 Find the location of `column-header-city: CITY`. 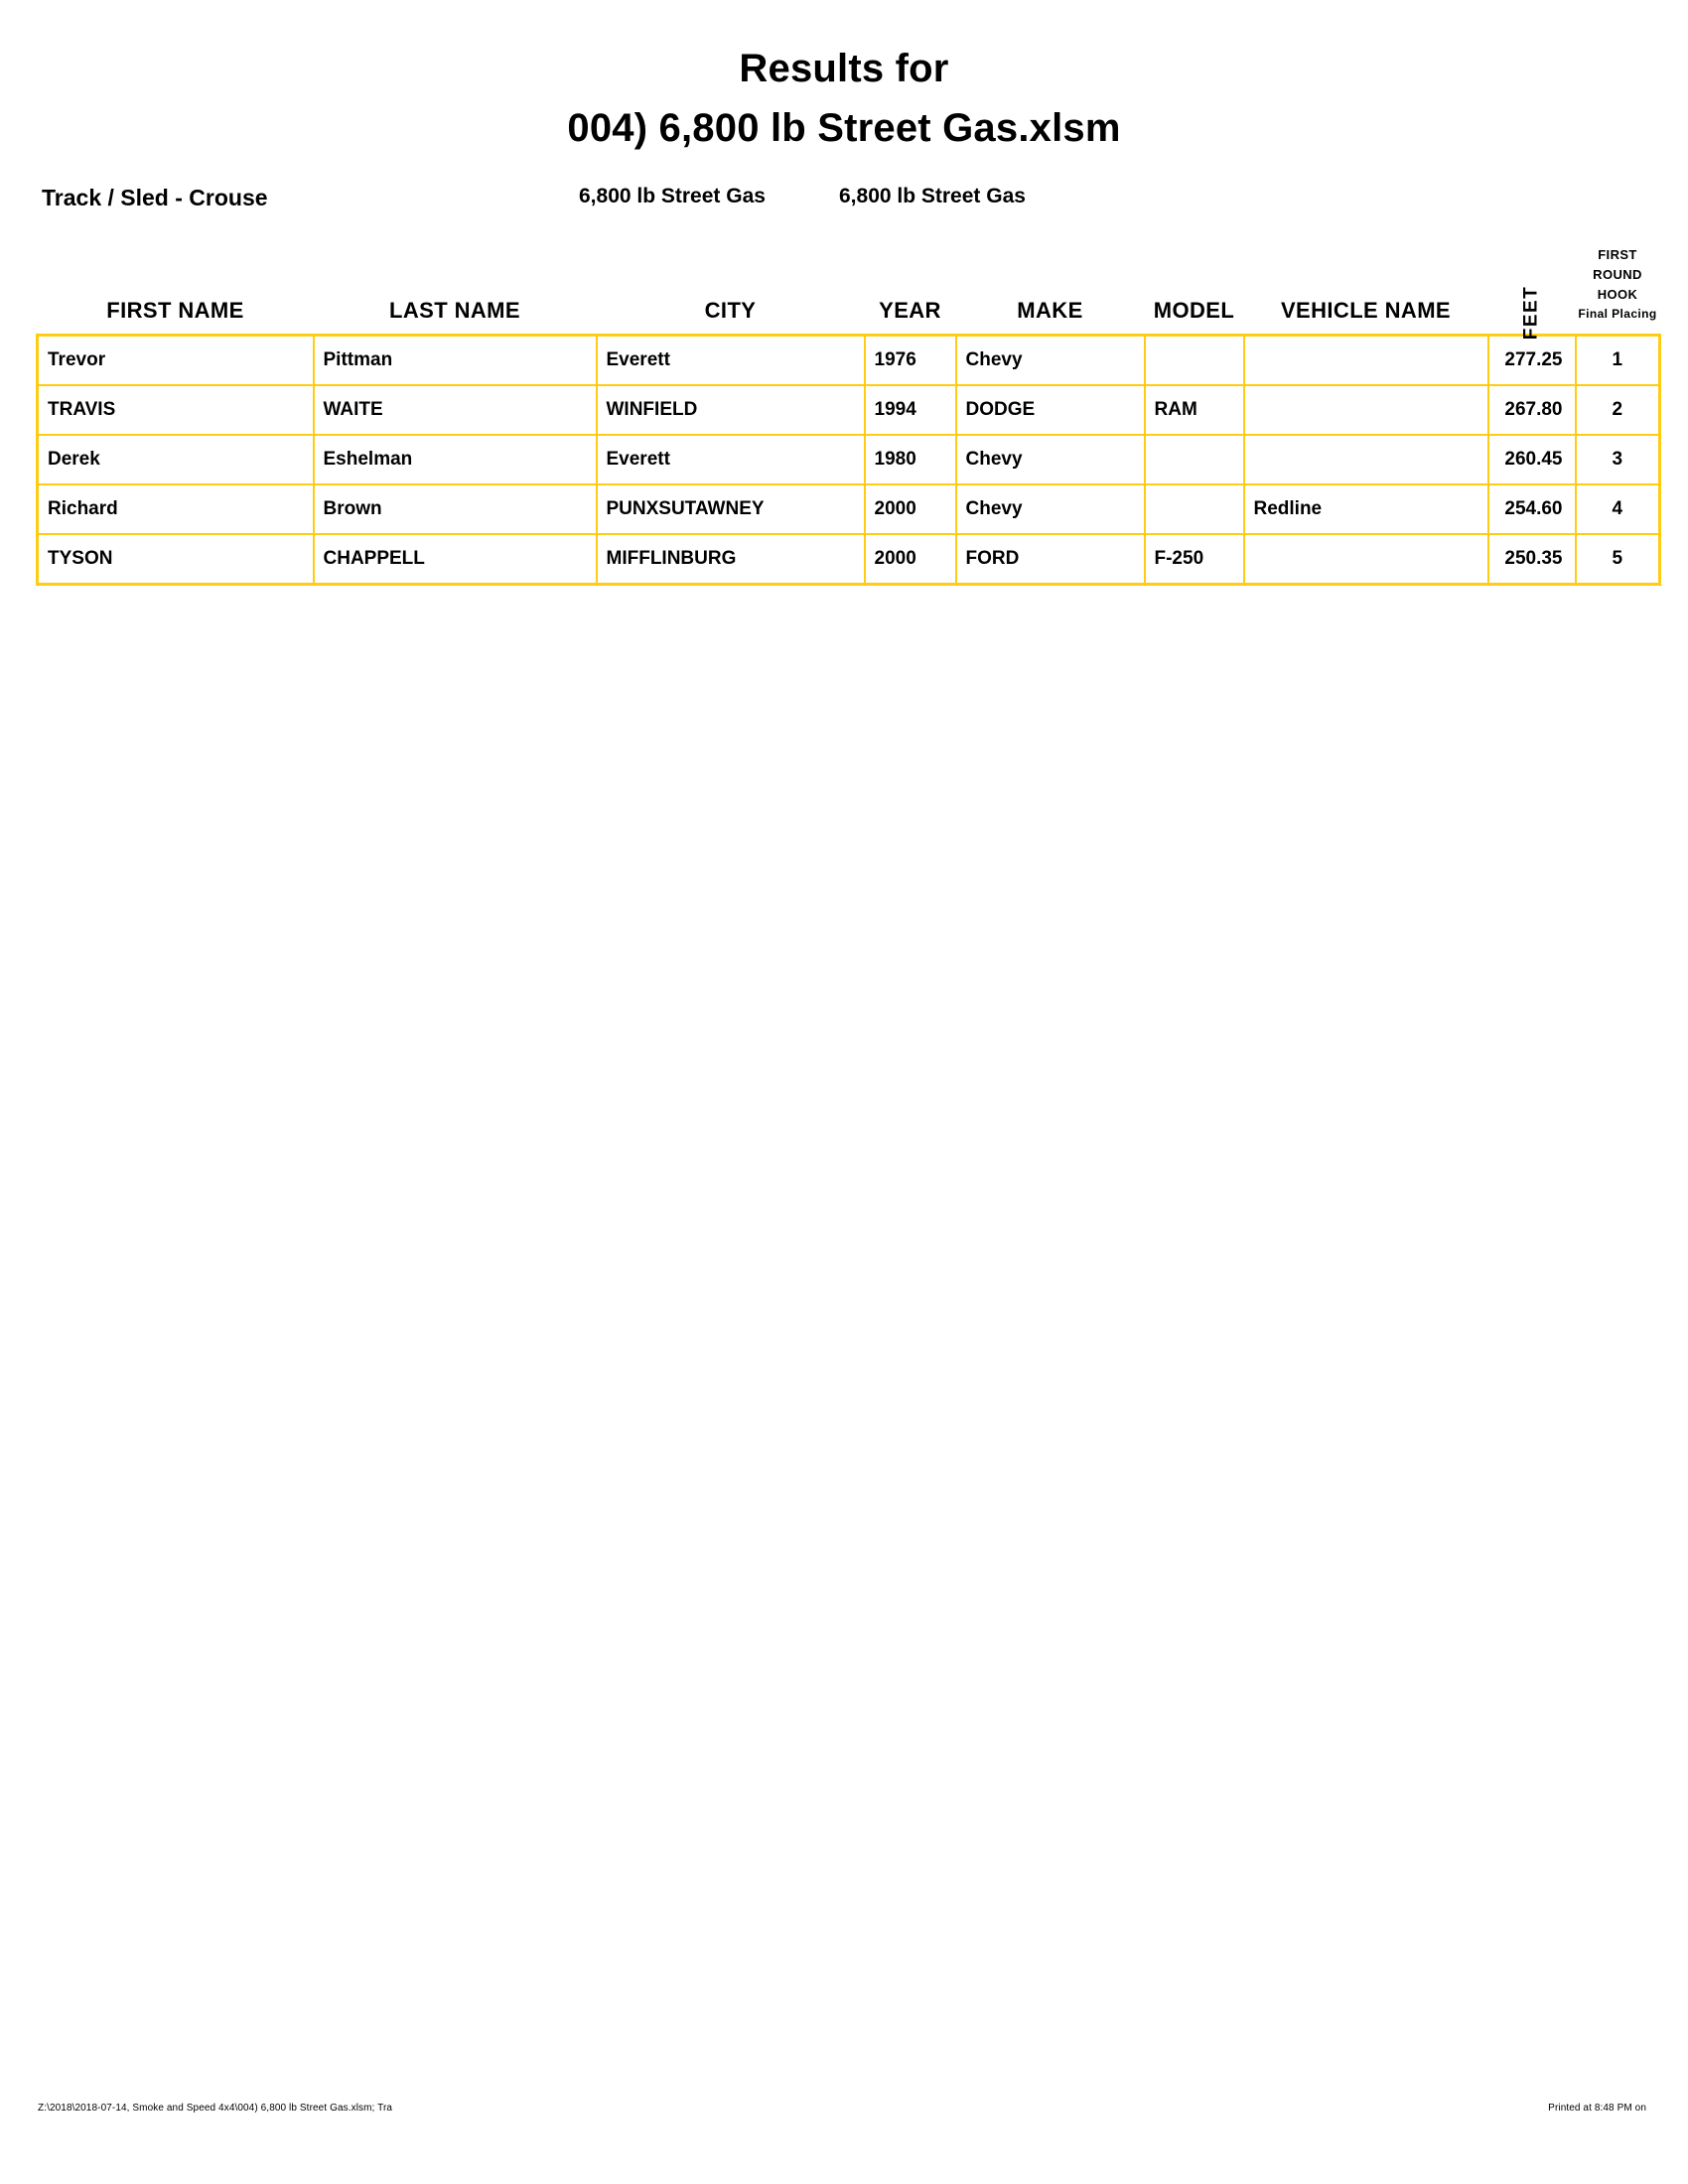

column-header-city: CITY is located at coordinates (730, 310).